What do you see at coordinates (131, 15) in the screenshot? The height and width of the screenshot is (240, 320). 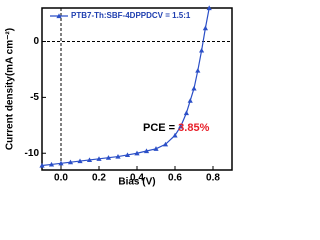 I see `legend-label: PTB7-Th:SBF-4DPPDCV = 1.5:1` at bounding box center [131, 15].